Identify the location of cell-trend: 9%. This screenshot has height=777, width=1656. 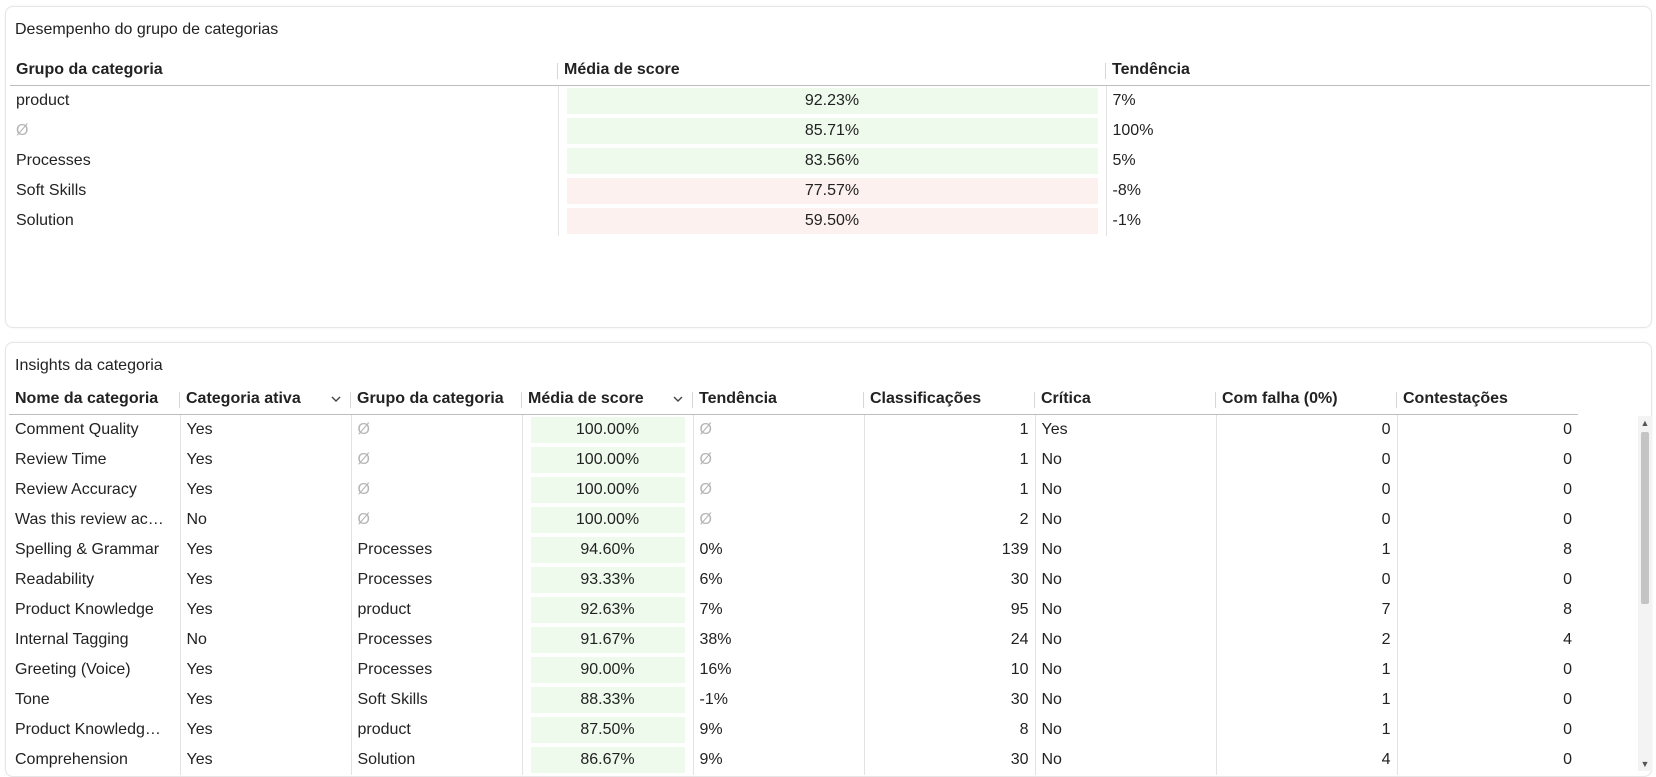
(779, 730).